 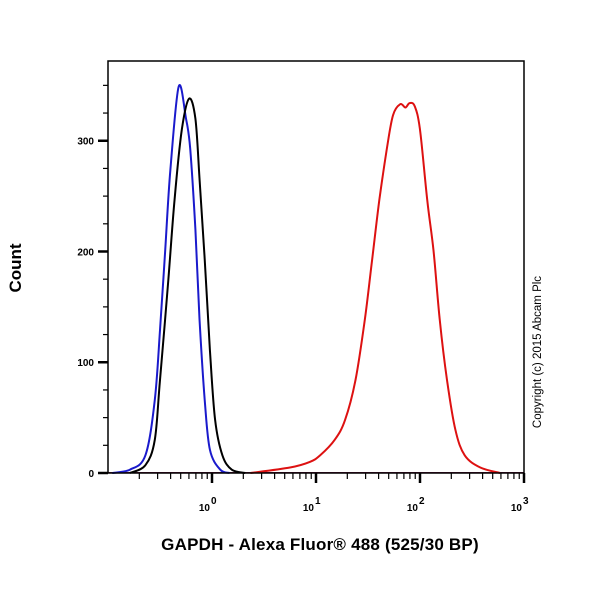 I want to click on y-axis-label: Count, so click(x=15, y=268).